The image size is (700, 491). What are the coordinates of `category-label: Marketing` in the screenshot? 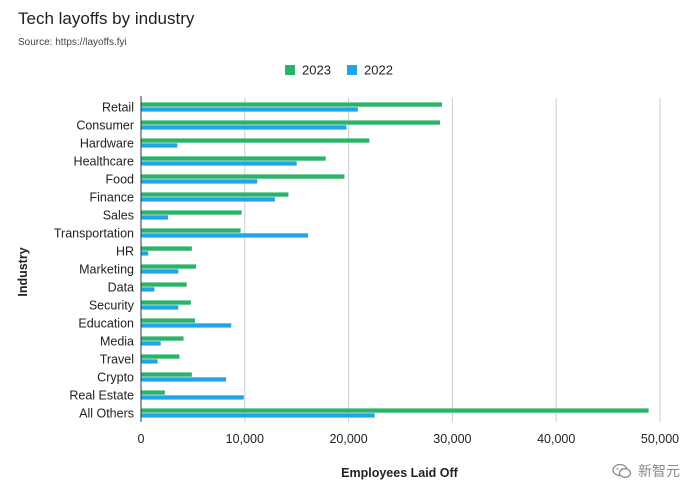 It's located at (106, 270).